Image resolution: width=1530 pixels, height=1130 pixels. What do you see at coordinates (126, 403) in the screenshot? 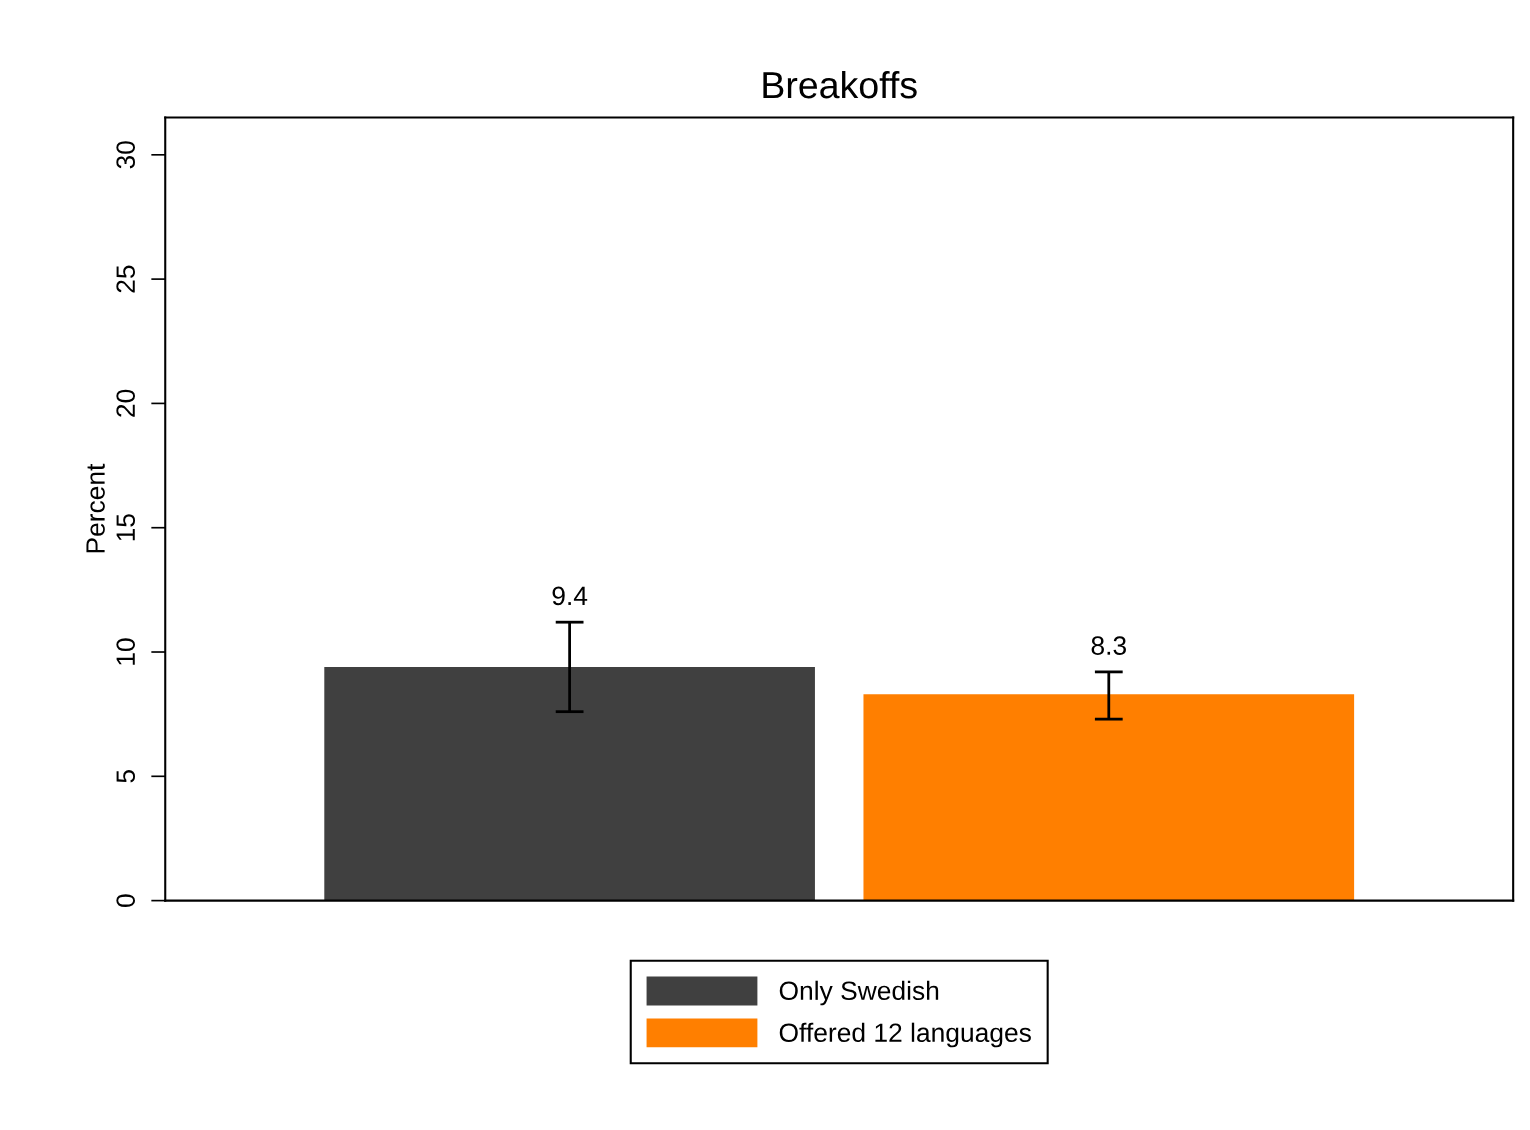
I see `y-tick-label: 20` at bounding box center [126, 403].